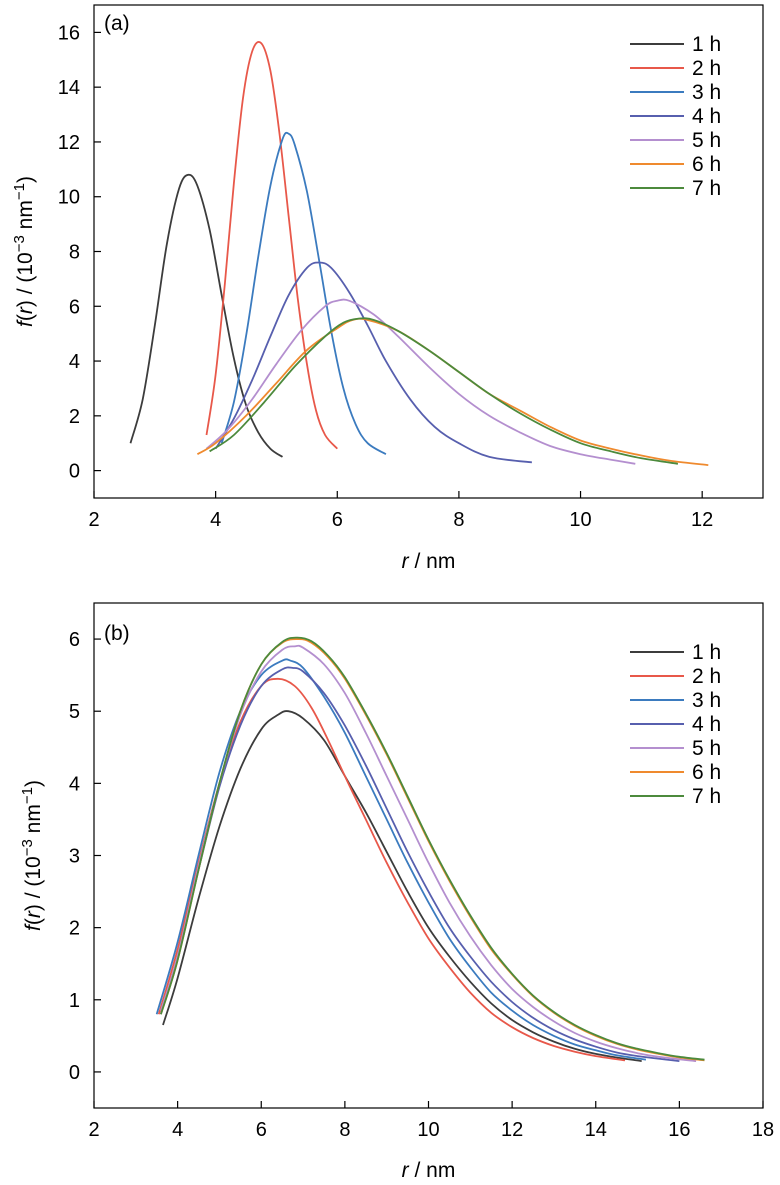 The image size is (780, 1185). I want to click on x-tick-label: 14, so click(596, 1130).